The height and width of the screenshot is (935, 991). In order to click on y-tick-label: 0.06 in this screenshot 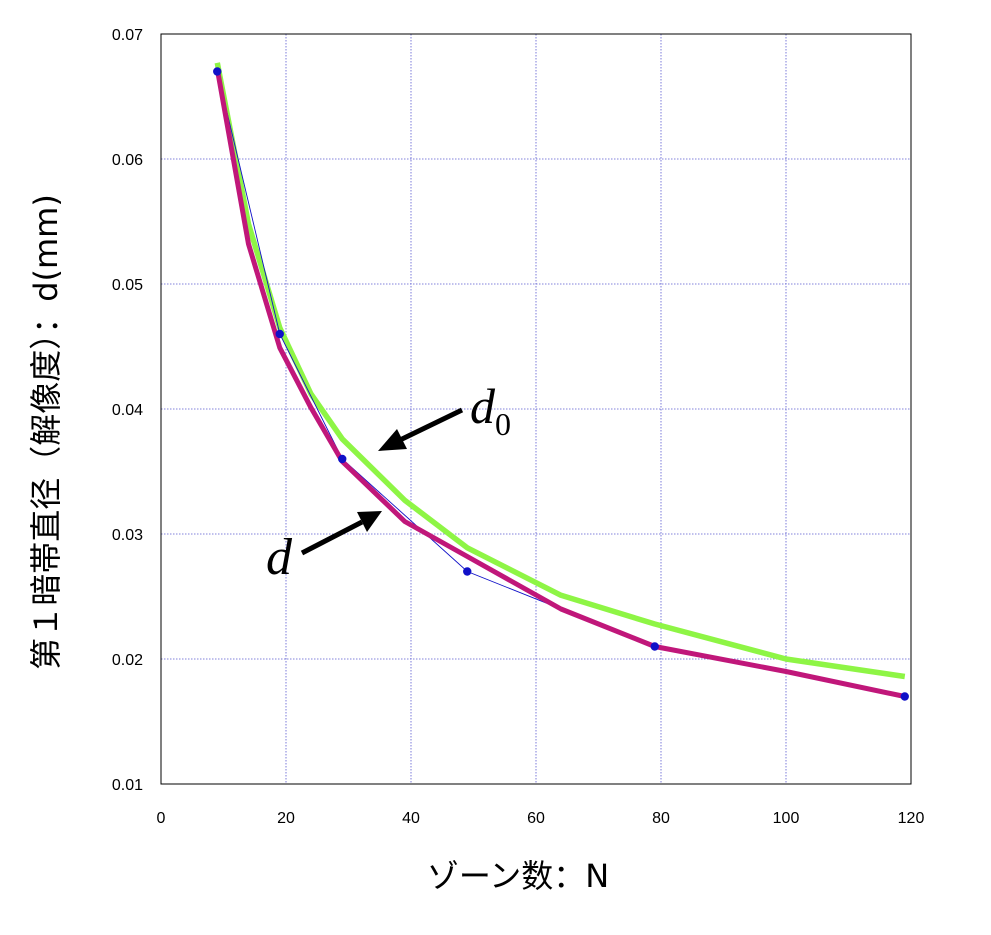, I will do `click(127, 160)`.